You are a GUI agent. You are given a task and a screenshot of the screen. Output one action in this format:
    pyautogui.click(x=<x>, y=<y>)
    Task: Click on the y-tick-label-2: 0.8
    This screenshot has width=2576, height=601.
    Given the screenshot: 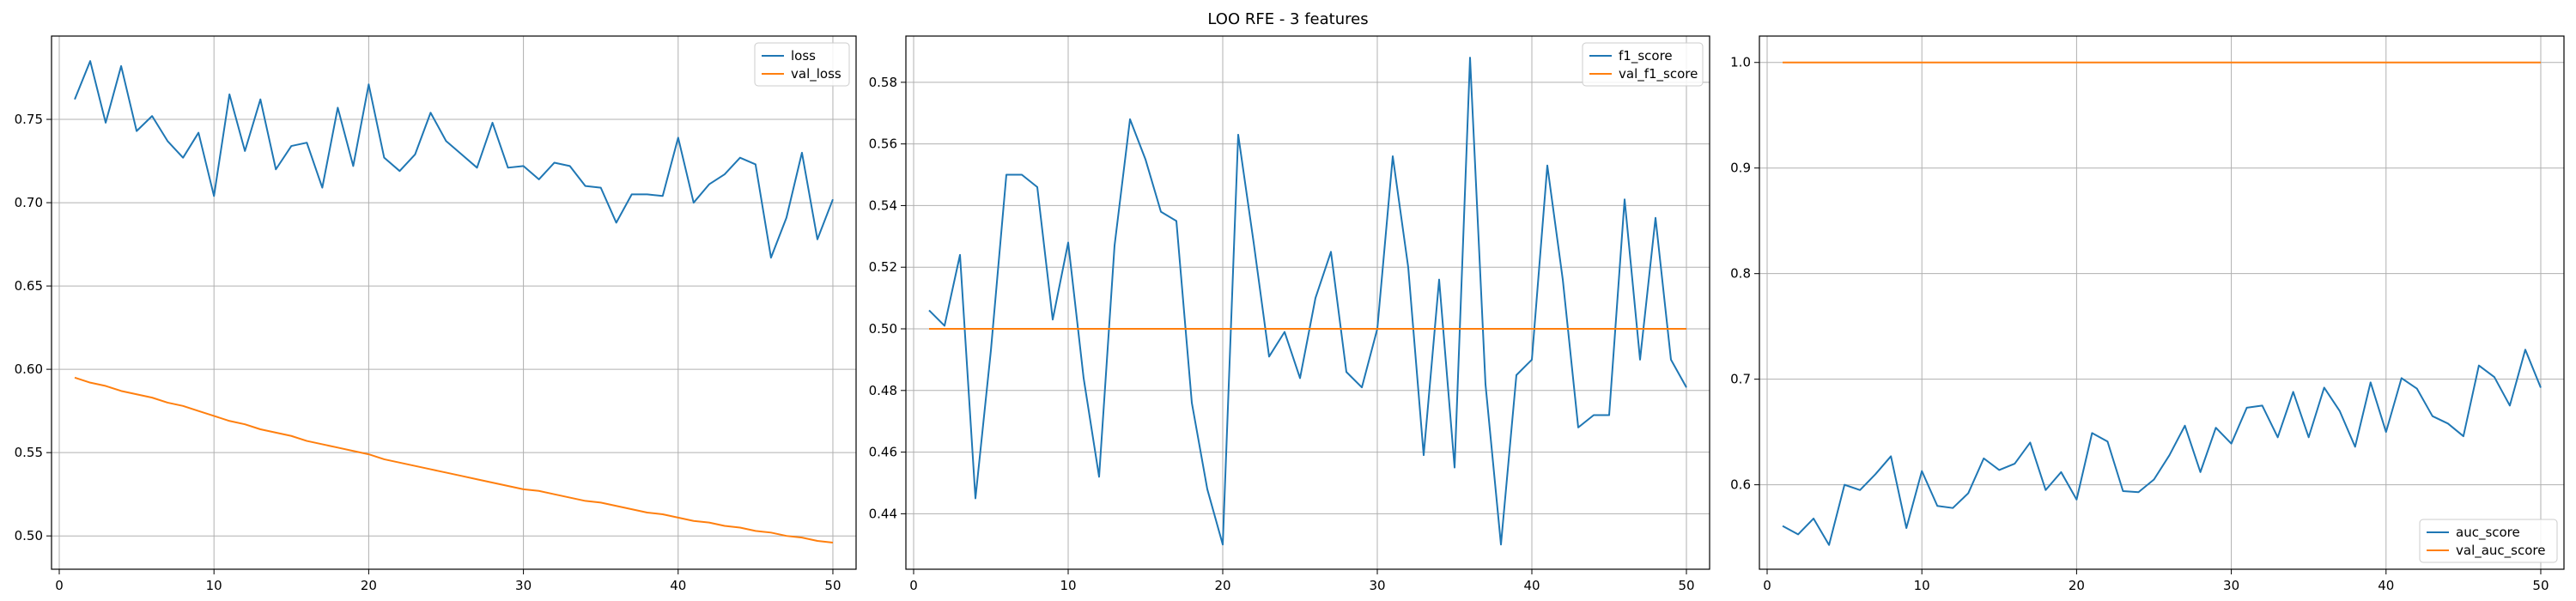 What is the action you would take?
    pyautogui.click(x=1740, y=274)
    